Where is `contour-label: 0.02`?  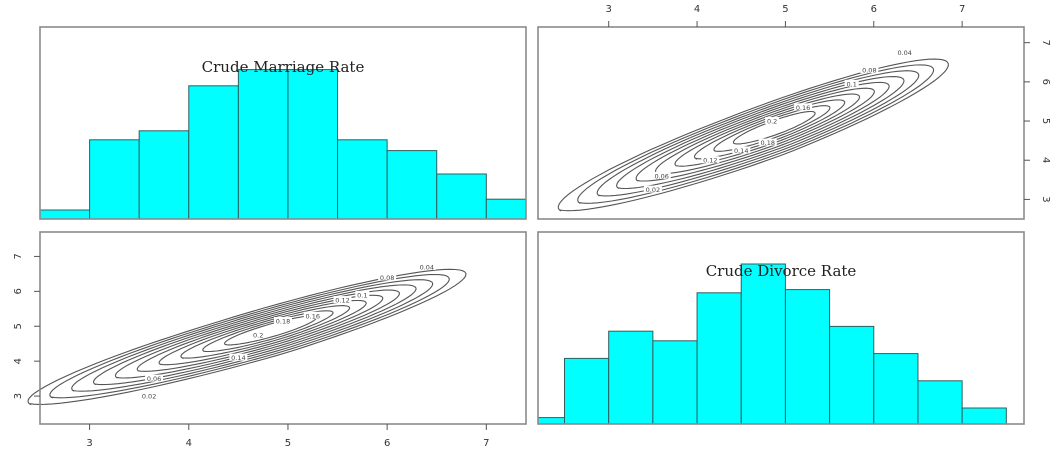 contour-label: 0.02 is located at coordinates (653, 190).